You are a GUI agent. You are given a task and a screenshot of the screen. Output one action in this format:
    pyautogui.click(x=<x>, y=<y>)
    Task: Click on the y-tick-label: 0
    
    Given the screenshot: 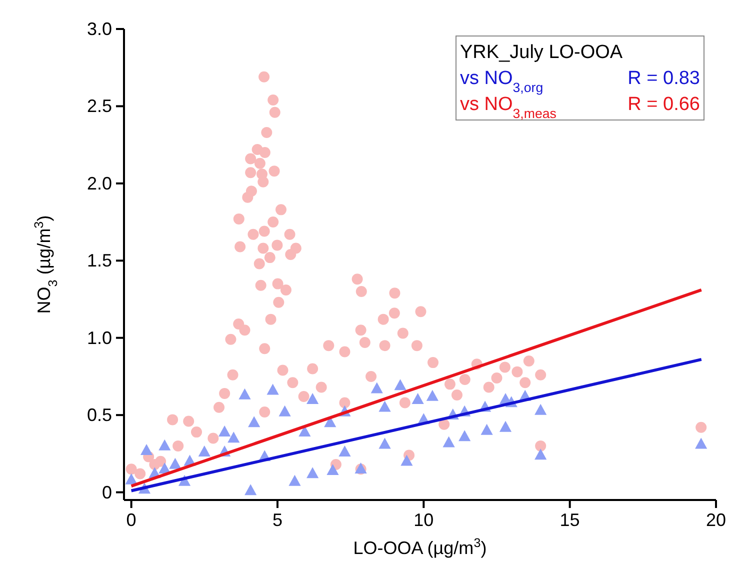 What is the action you would take?
    pyautogui.click(x=107, y=492)
    